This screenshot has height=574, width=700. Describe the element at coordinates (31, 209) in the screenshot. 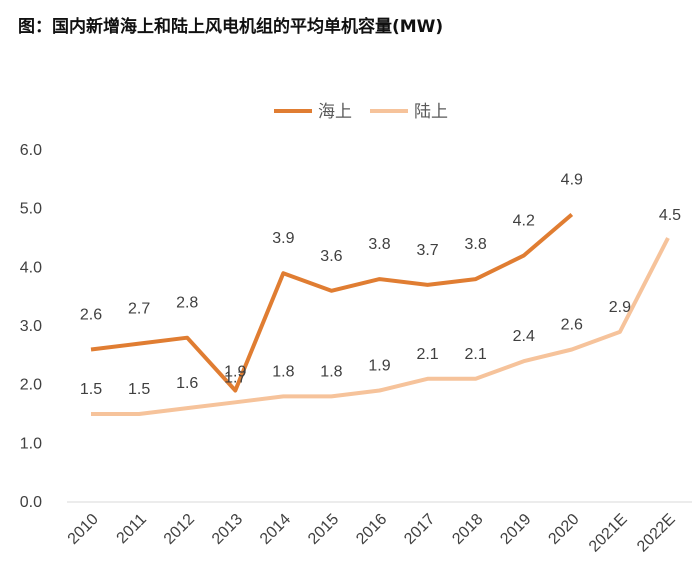

I see `y-tick-label: 5.0` at that location.